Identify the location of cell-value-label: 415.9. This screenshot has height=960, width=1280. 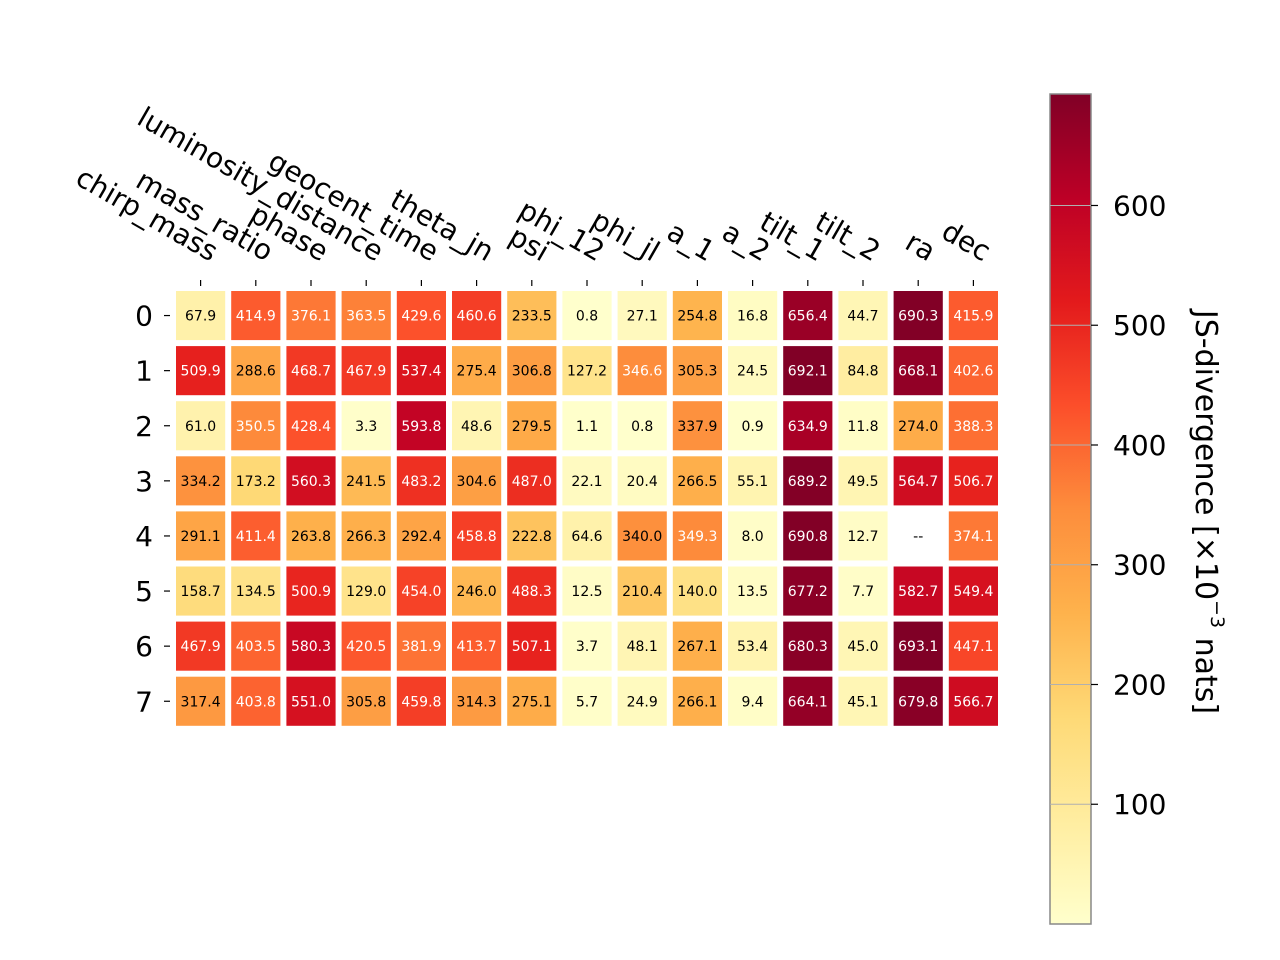
(973, 317).